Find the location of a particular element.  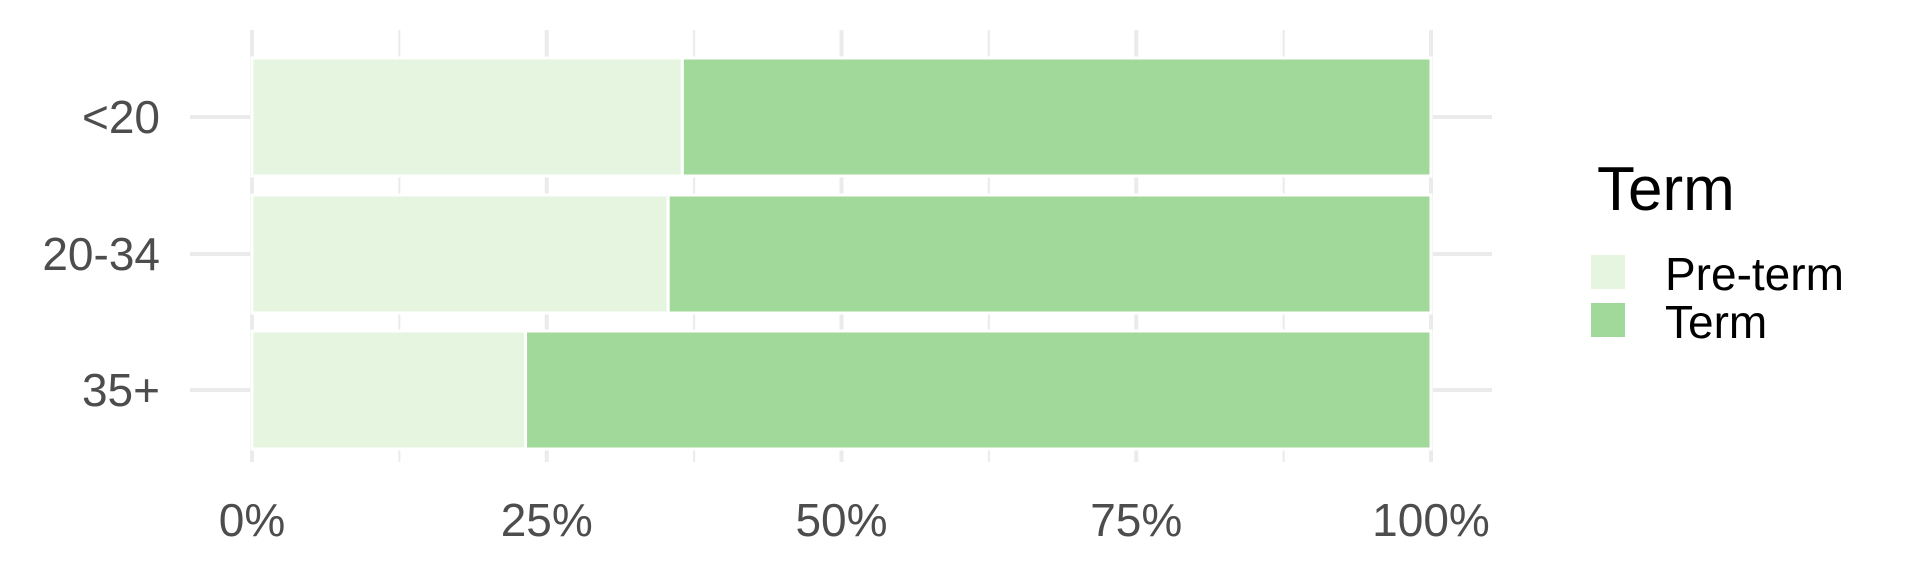

x-tick-label: 0% is located at coordinates (252, 520).